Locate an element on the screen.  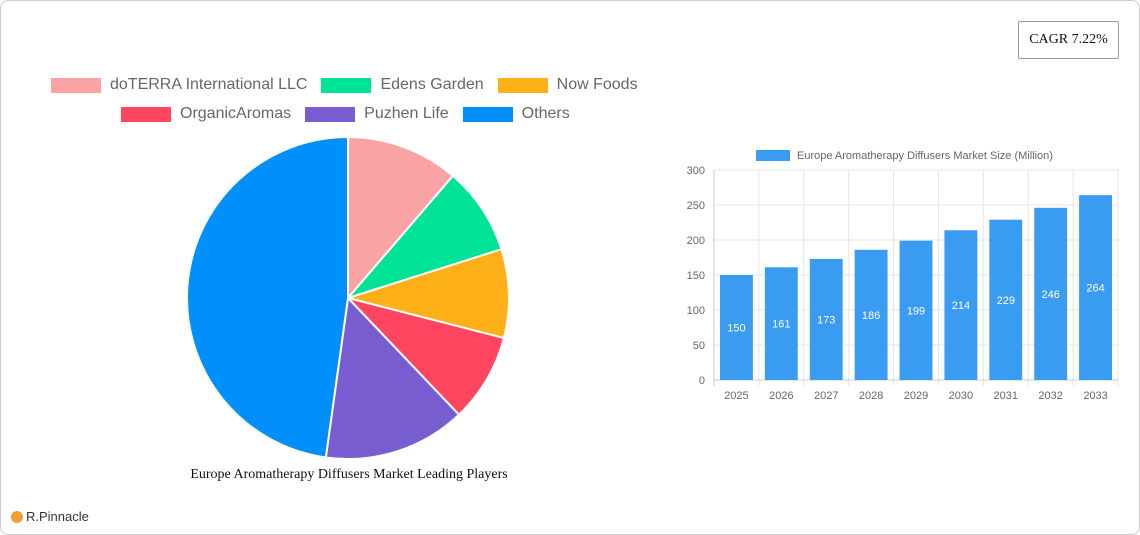
y-tick-label: 150 is located at coordinates (696, 276).